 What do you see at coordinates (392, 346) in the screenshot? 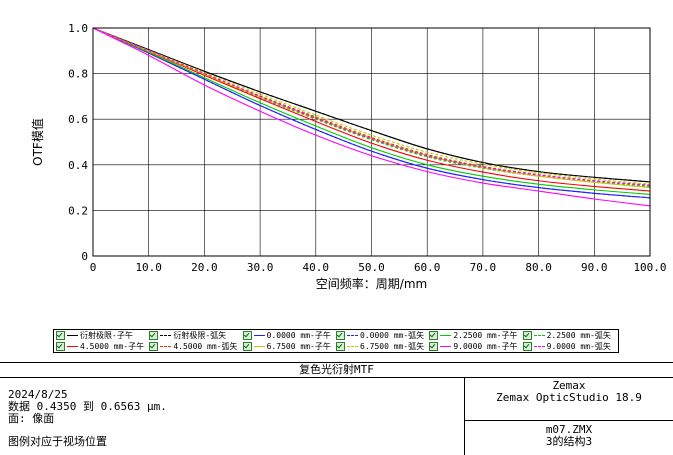
I see `legend-label: 6.7500 mm-弧矢` at bounding box center [392, 346].